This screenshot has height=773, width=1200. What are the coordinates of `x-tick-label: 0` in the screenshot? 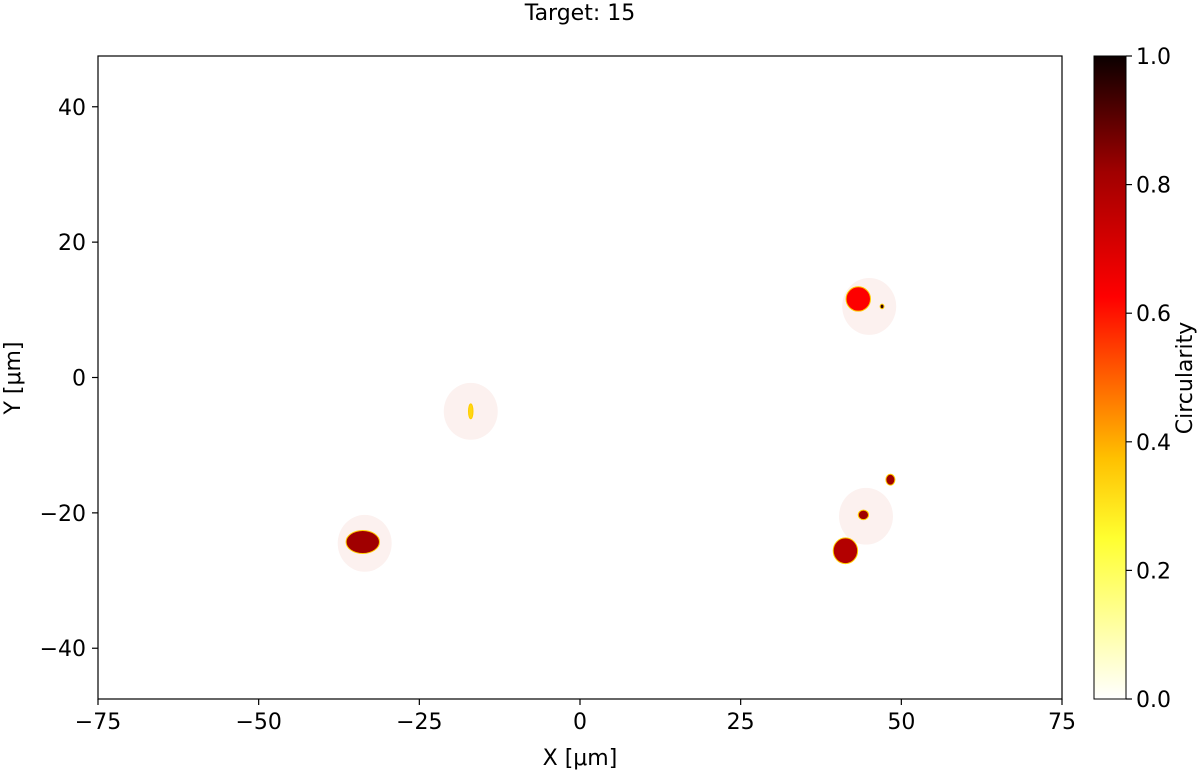 It's located at (580, 722).